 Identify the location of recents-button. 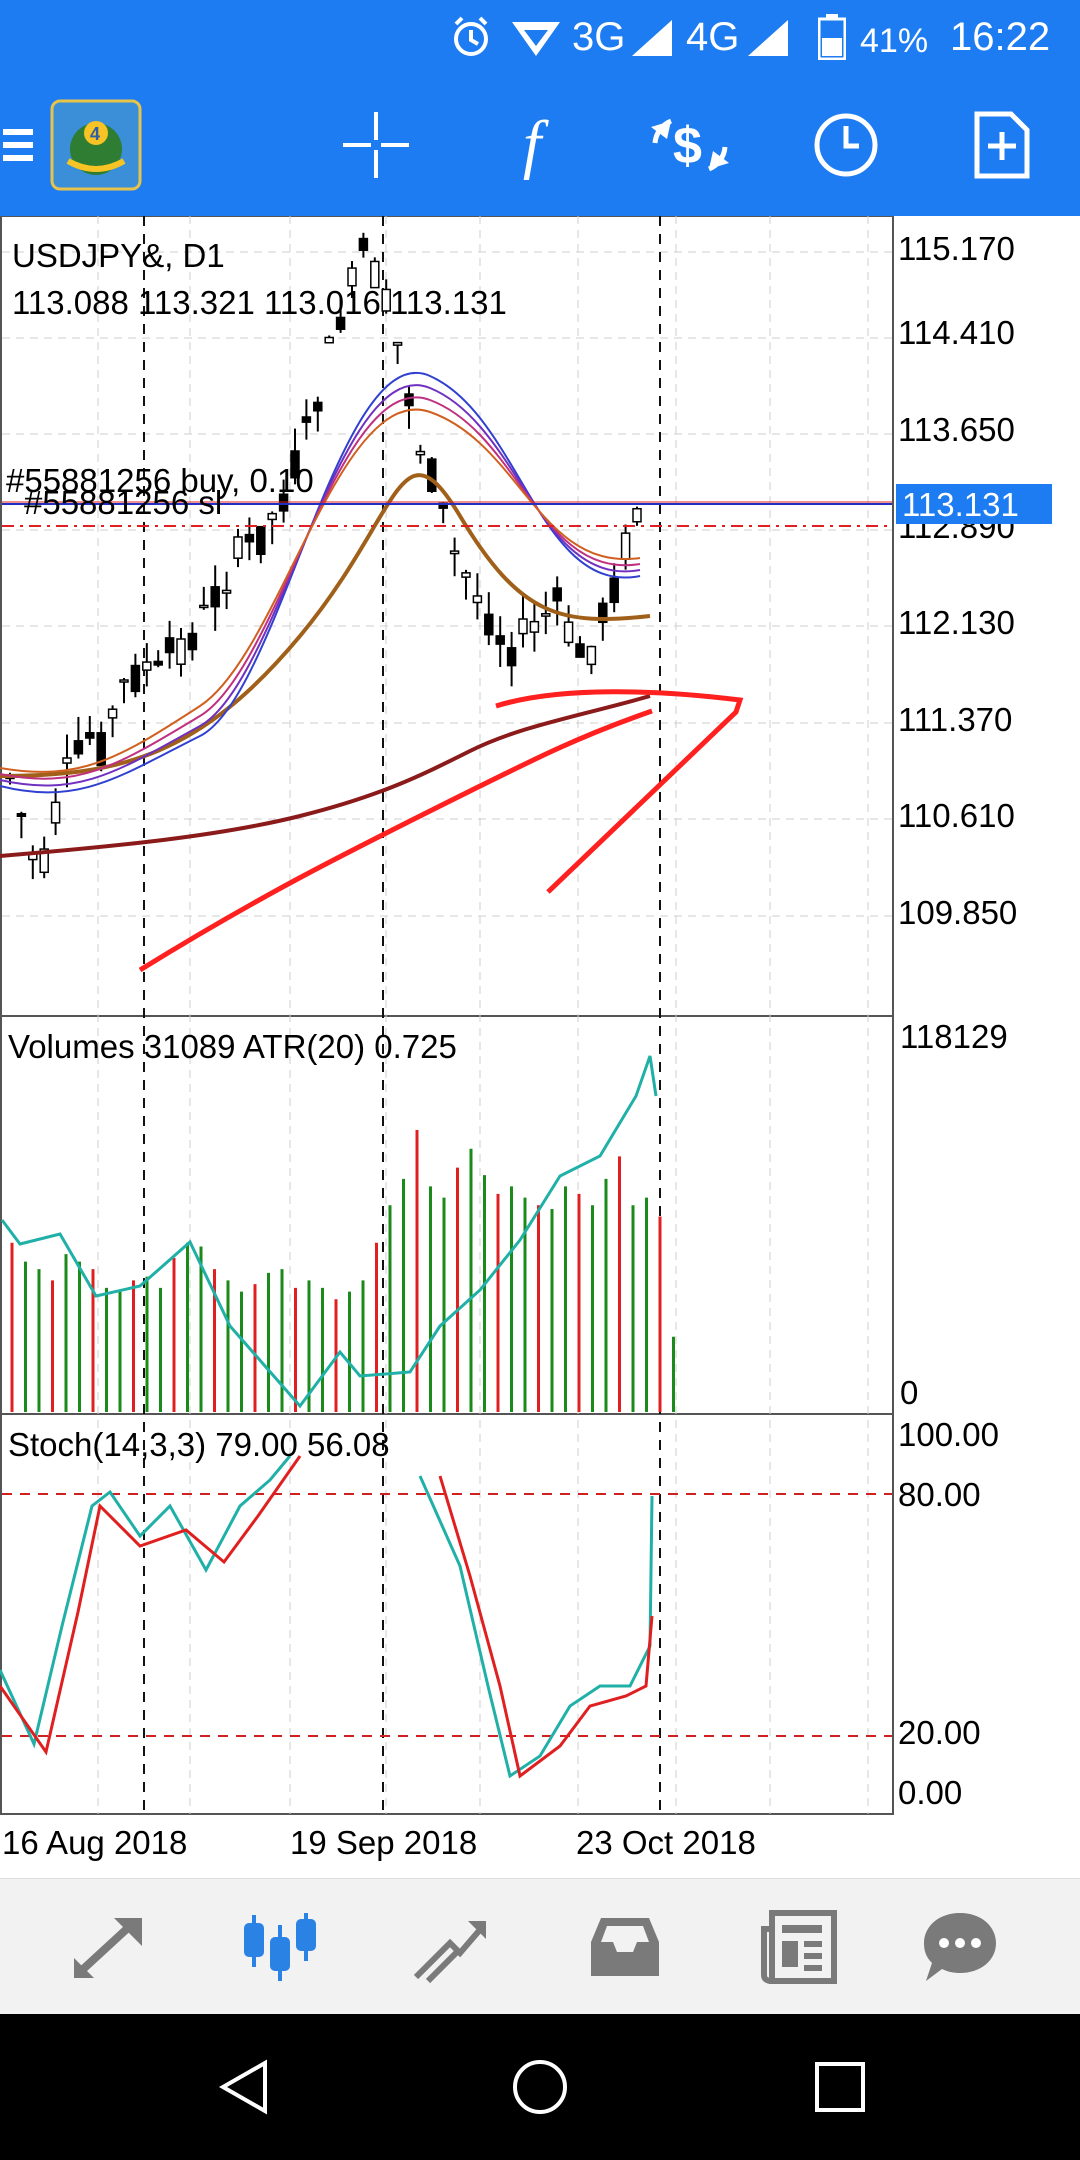
(840, 2087).